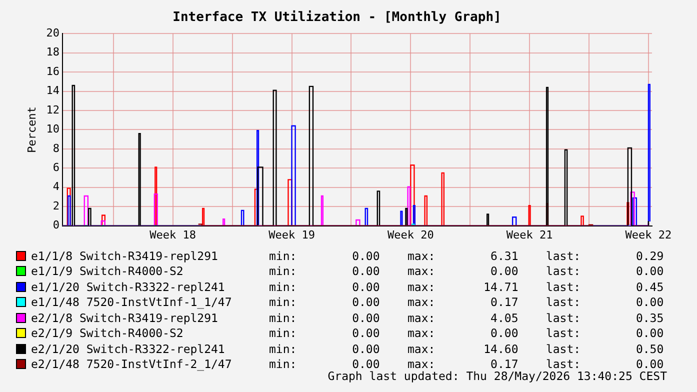 The height and width of the screenshot is (392, 697). Describe the element at coordinates (466, 349) in the screenshot. I see `text: min: 0.00 max: 14.60 last: 0.50` at that location.